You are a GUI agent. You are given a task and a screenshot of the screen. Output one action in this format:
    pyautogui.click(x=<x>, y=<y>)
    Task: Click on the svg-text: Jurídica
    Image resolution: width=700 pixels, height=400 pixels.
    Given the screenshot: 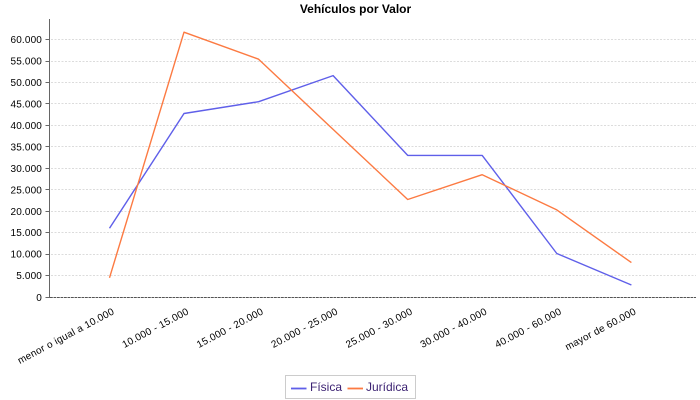 What is the action you would take?
    pyautogui.click(x=387, y=387)
    